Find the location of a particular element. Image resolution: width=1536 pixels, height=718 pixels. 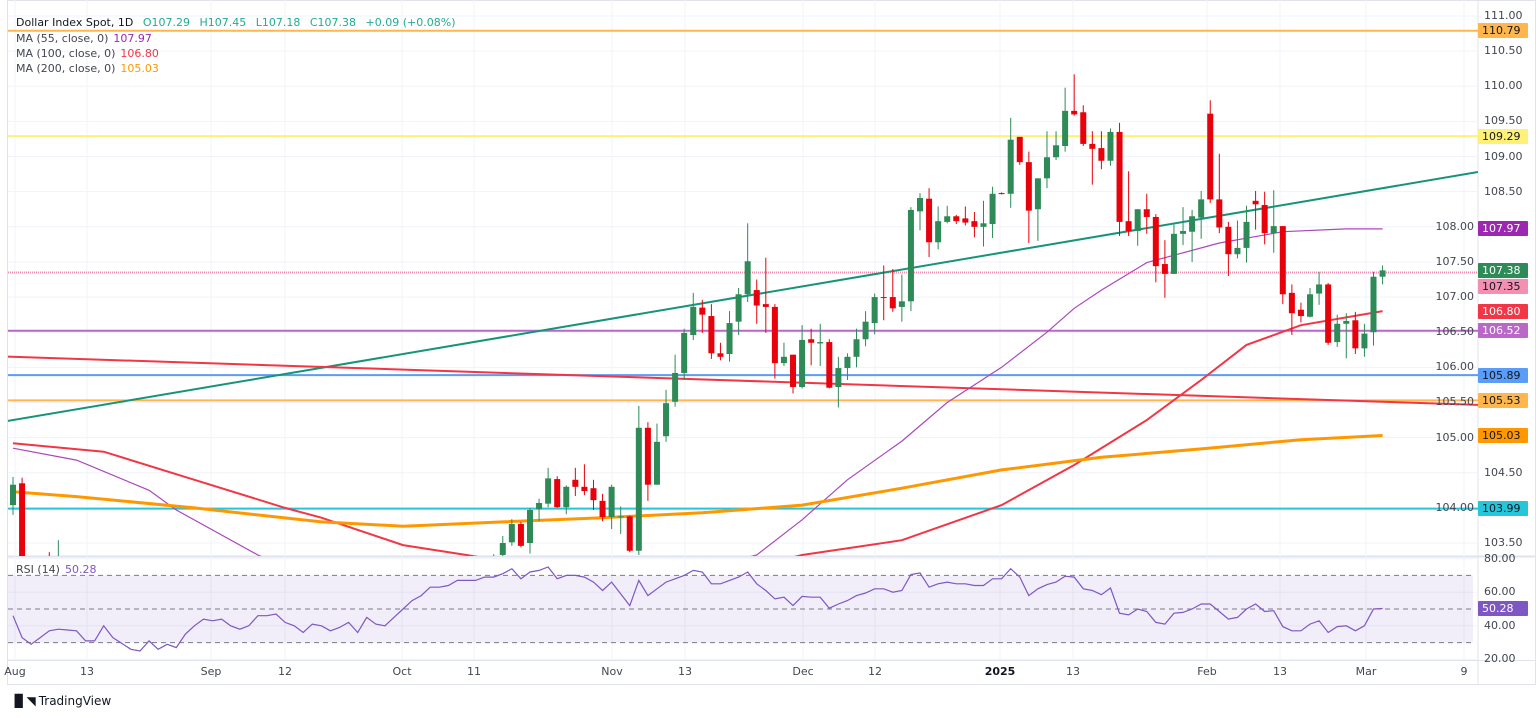

ohlc-change: +0.09 (+0.08%) is located at coordinates (410, 22).